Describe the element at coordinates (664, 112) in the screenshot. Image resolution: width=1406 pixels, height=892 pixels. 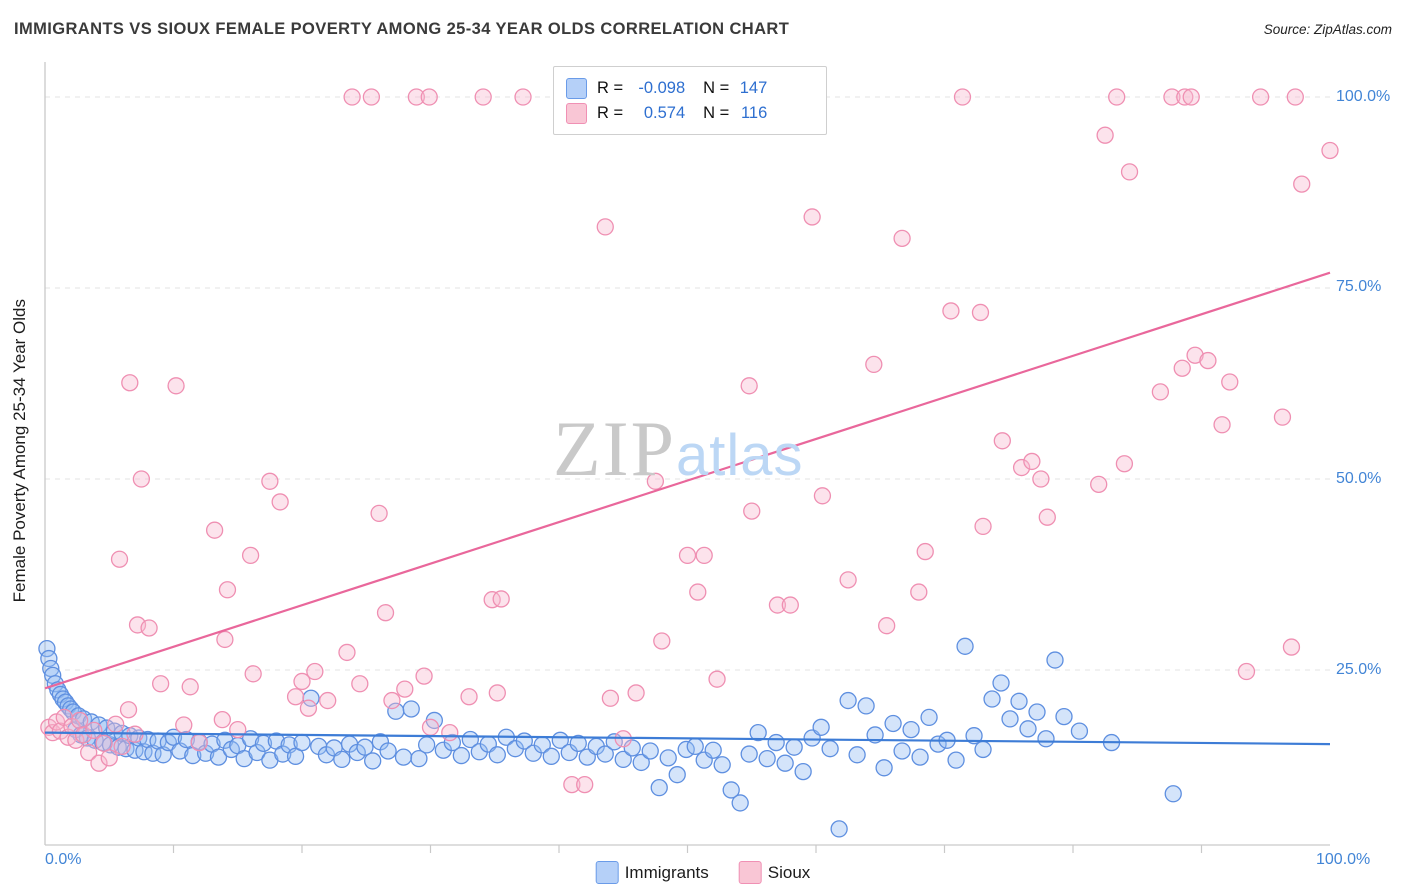
I see `r-value: 0.574` at that location.